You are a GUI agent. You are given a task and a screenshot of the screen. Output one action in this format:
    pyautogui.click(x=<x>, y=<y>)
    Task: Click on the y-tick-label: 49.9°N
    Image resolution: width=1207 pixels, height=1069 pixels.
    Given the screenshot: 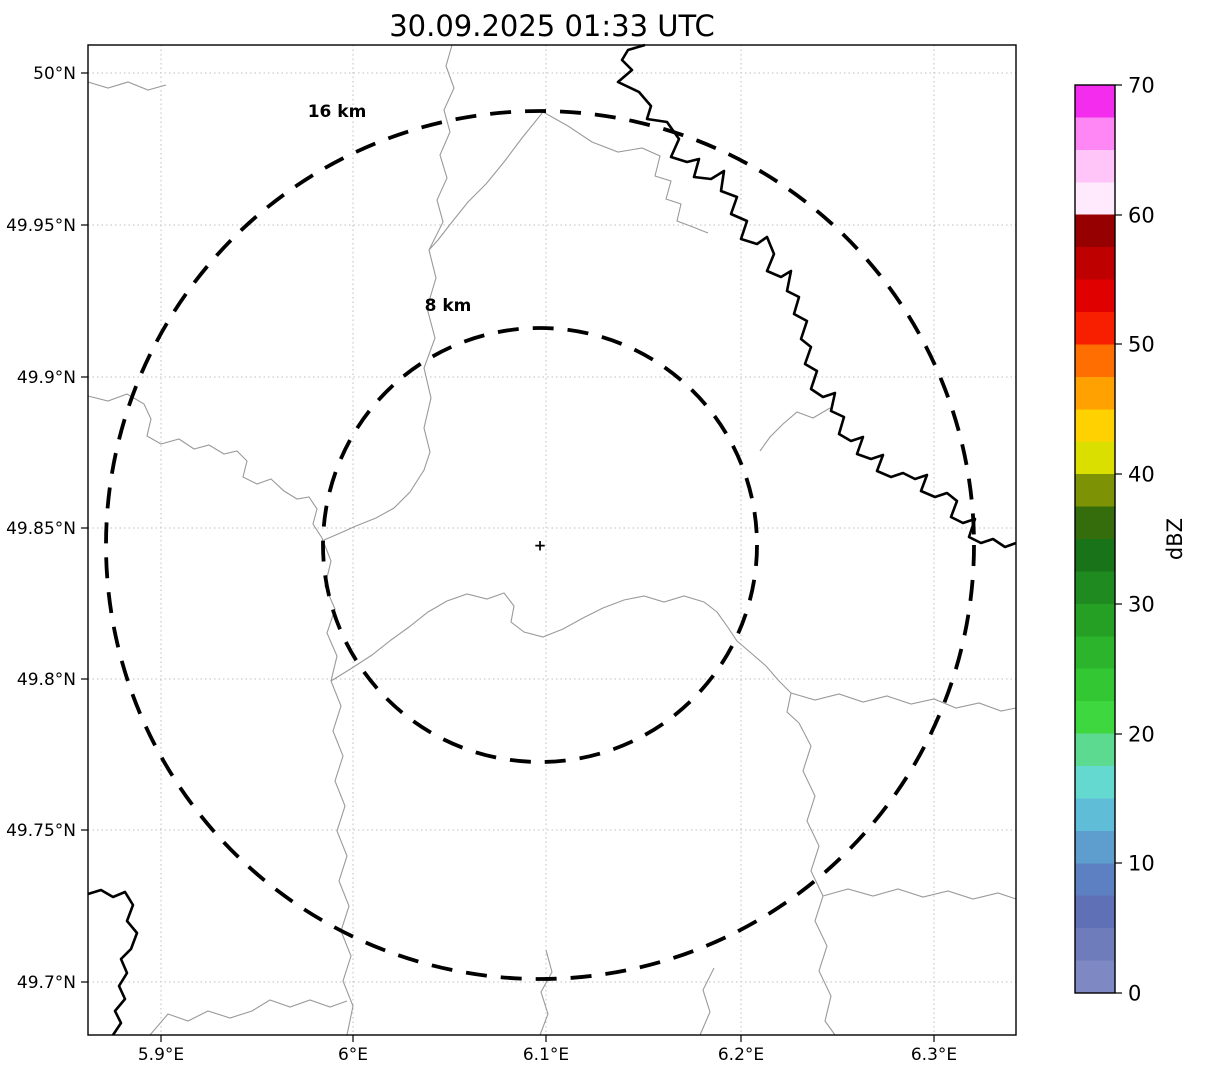 What is the action you would take?
    pyautogui.click(x=46, y=378)
    